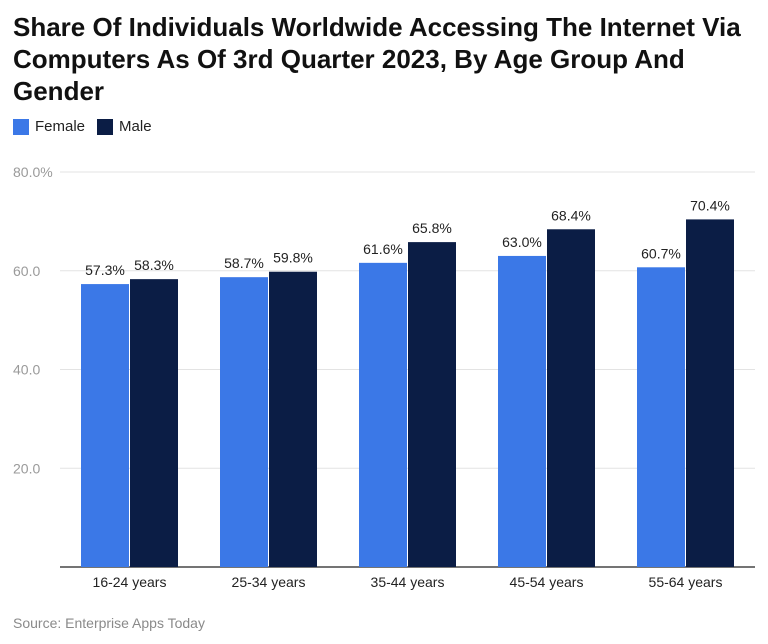 The width and height of the screenshot is (768, 644). Describe the element at coordinates (686, 582) in the screenshot. I see `x-tick-label-5: 55-64 years` at that location.